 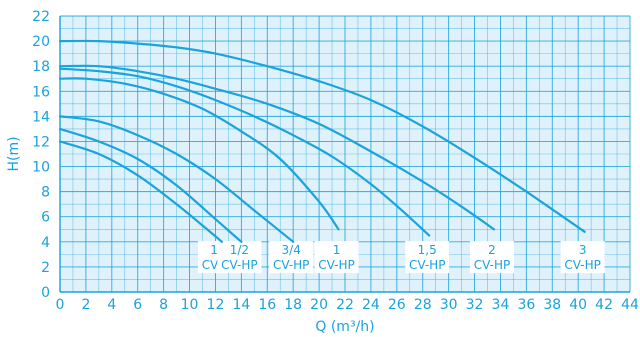 I want to click on x-tick-label: 4, so click(x=111, y=305).